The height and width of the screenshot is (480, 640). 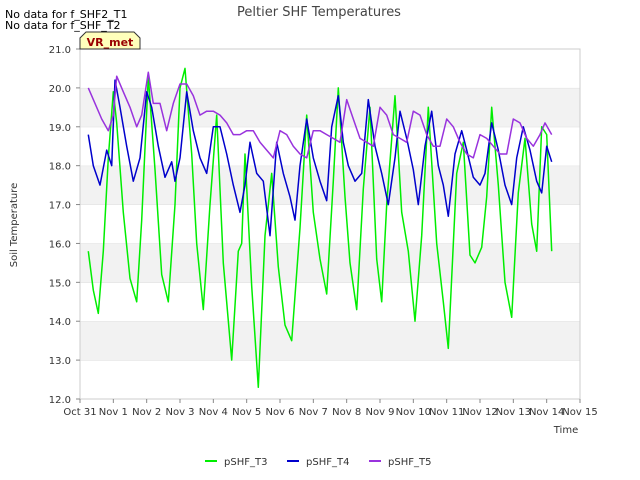 I want to click on x-tick-label: Nov 6, so click(x=279, y=412).